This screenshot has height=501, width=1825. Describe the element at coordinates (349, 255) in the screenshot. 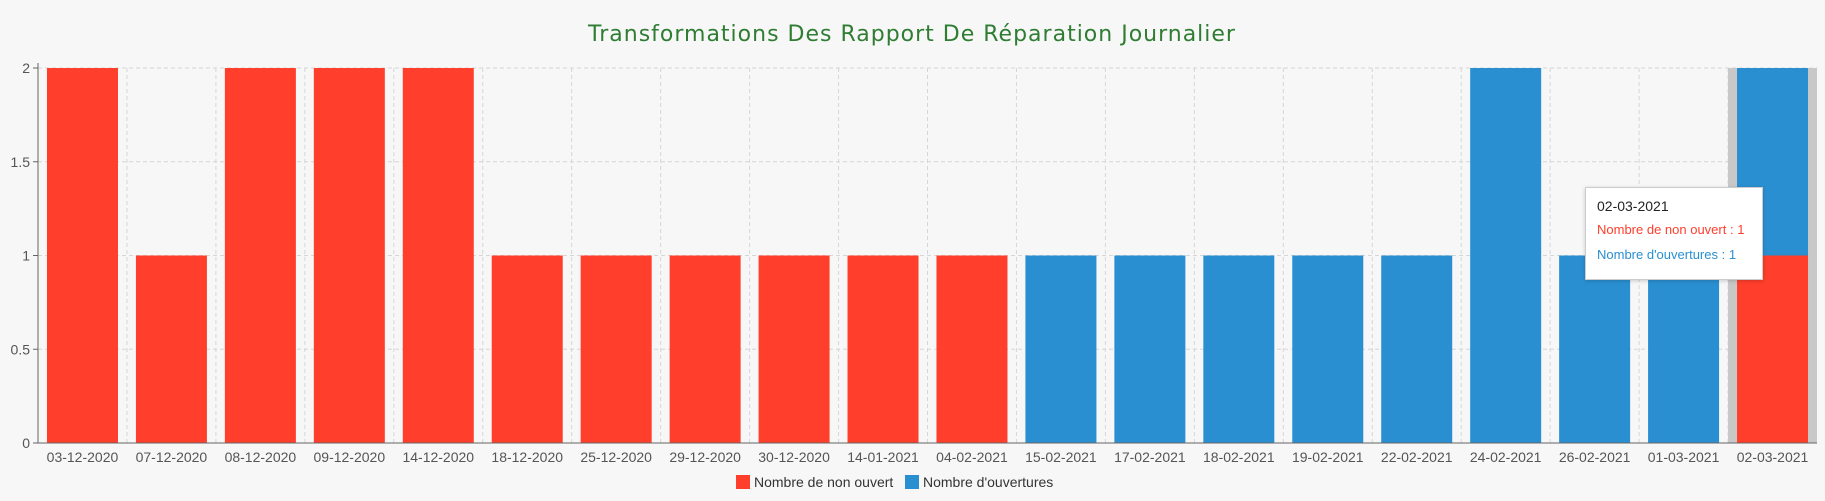

I see `bar-non-ouvert-09-12-2020` at that location.